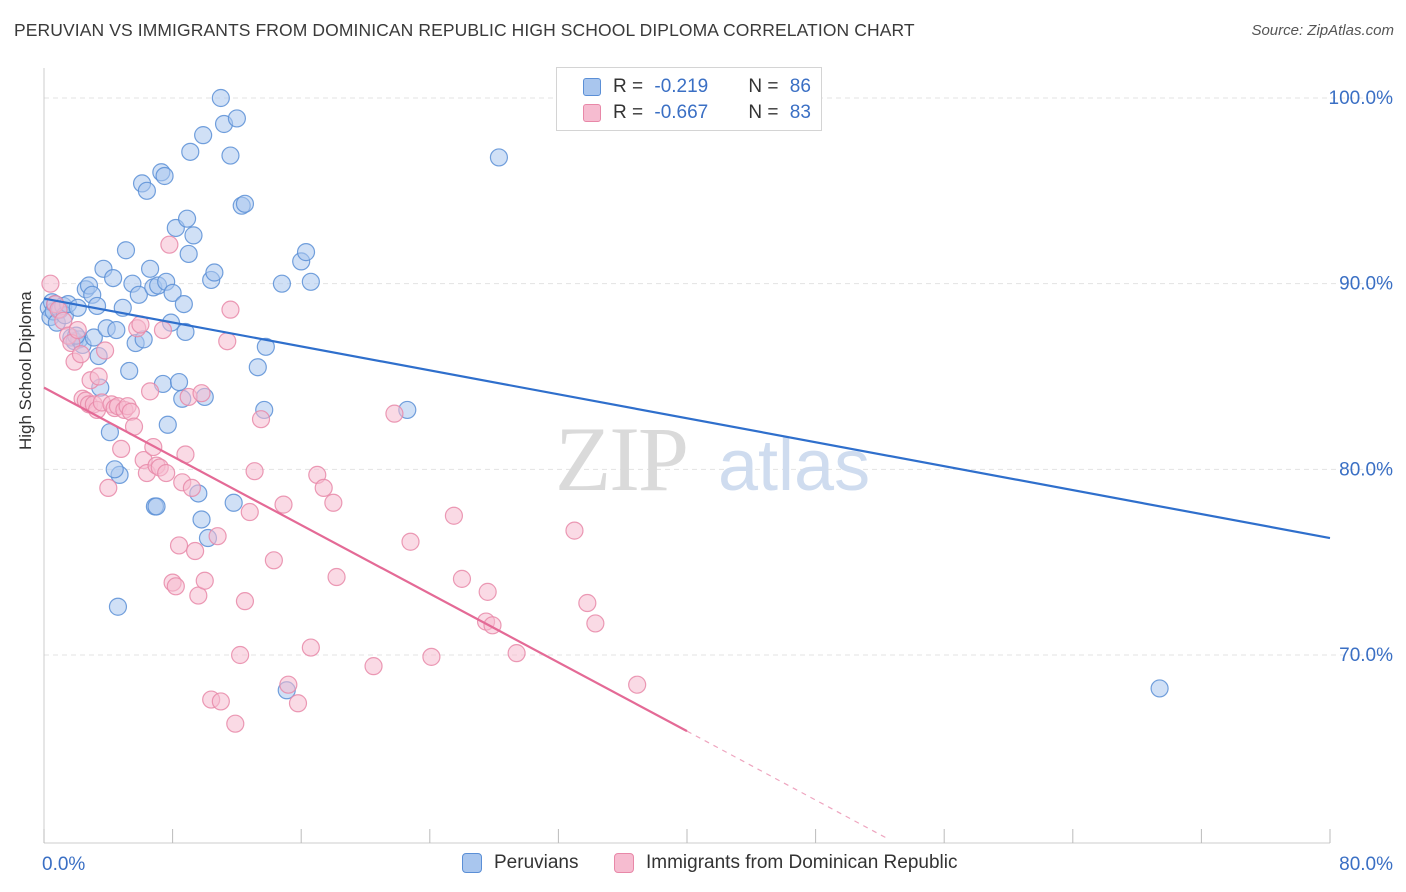 The height and width of the screenshot is (892, 1406). I want to click on y-axis-title-wrap: High School Diploma, so click(26, 370).